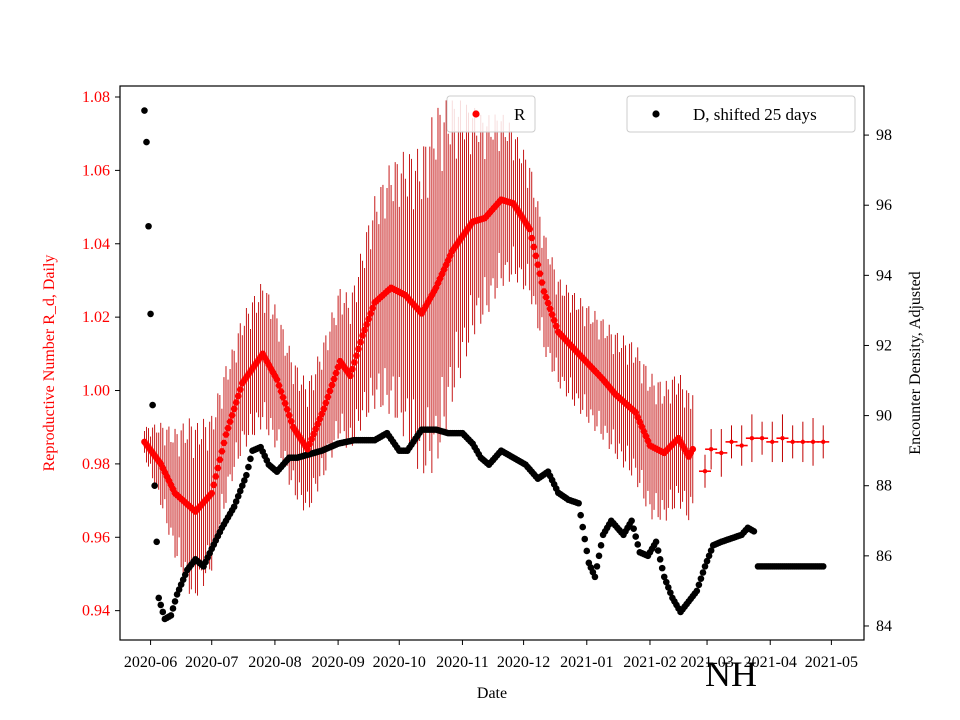  I want to click on d-point-flat, so click(823, 566).